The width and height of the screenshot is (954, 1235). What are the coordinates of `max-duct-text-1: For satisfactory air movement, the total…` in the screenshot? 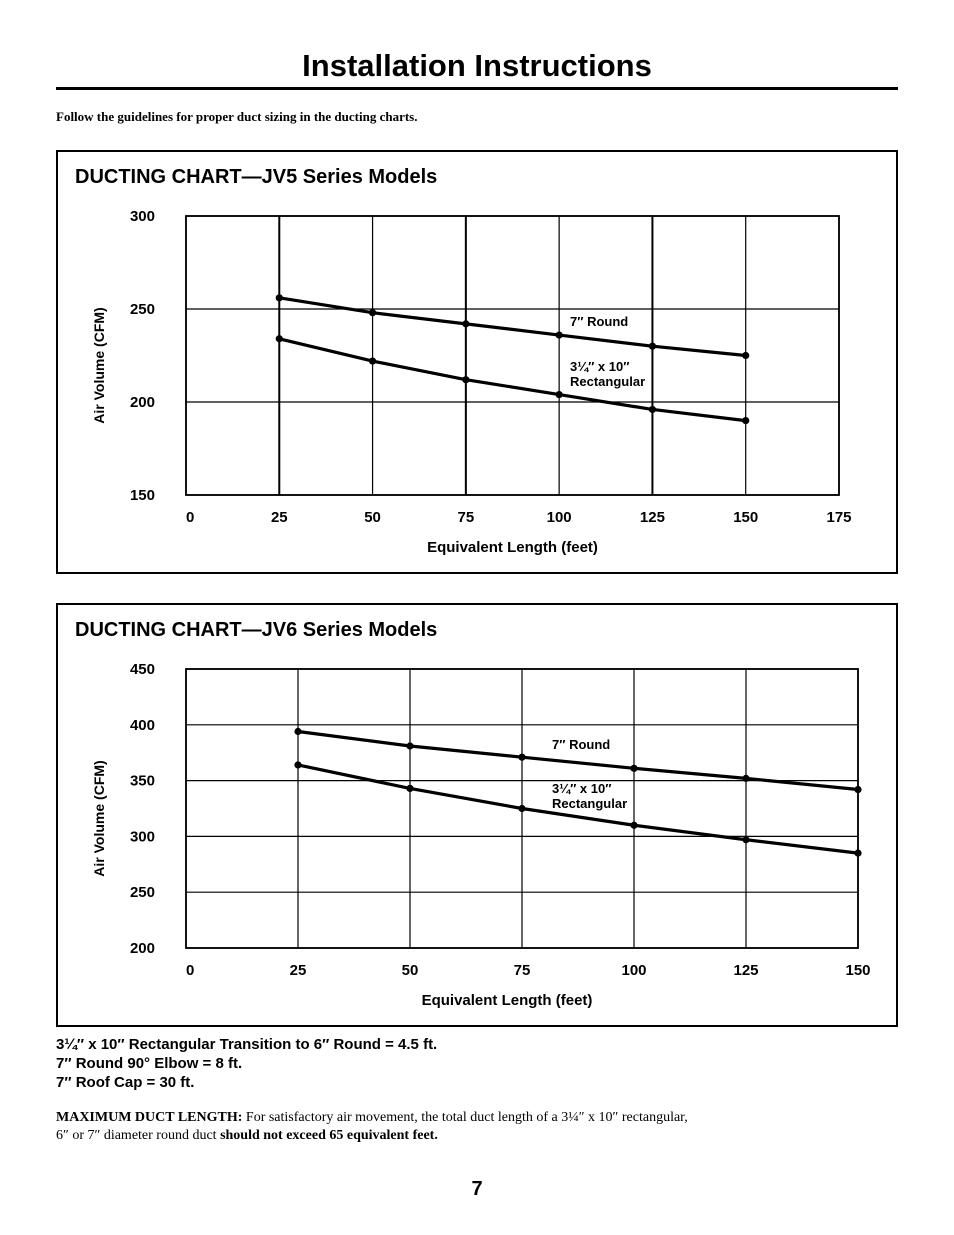 It's located at (465, 1117).